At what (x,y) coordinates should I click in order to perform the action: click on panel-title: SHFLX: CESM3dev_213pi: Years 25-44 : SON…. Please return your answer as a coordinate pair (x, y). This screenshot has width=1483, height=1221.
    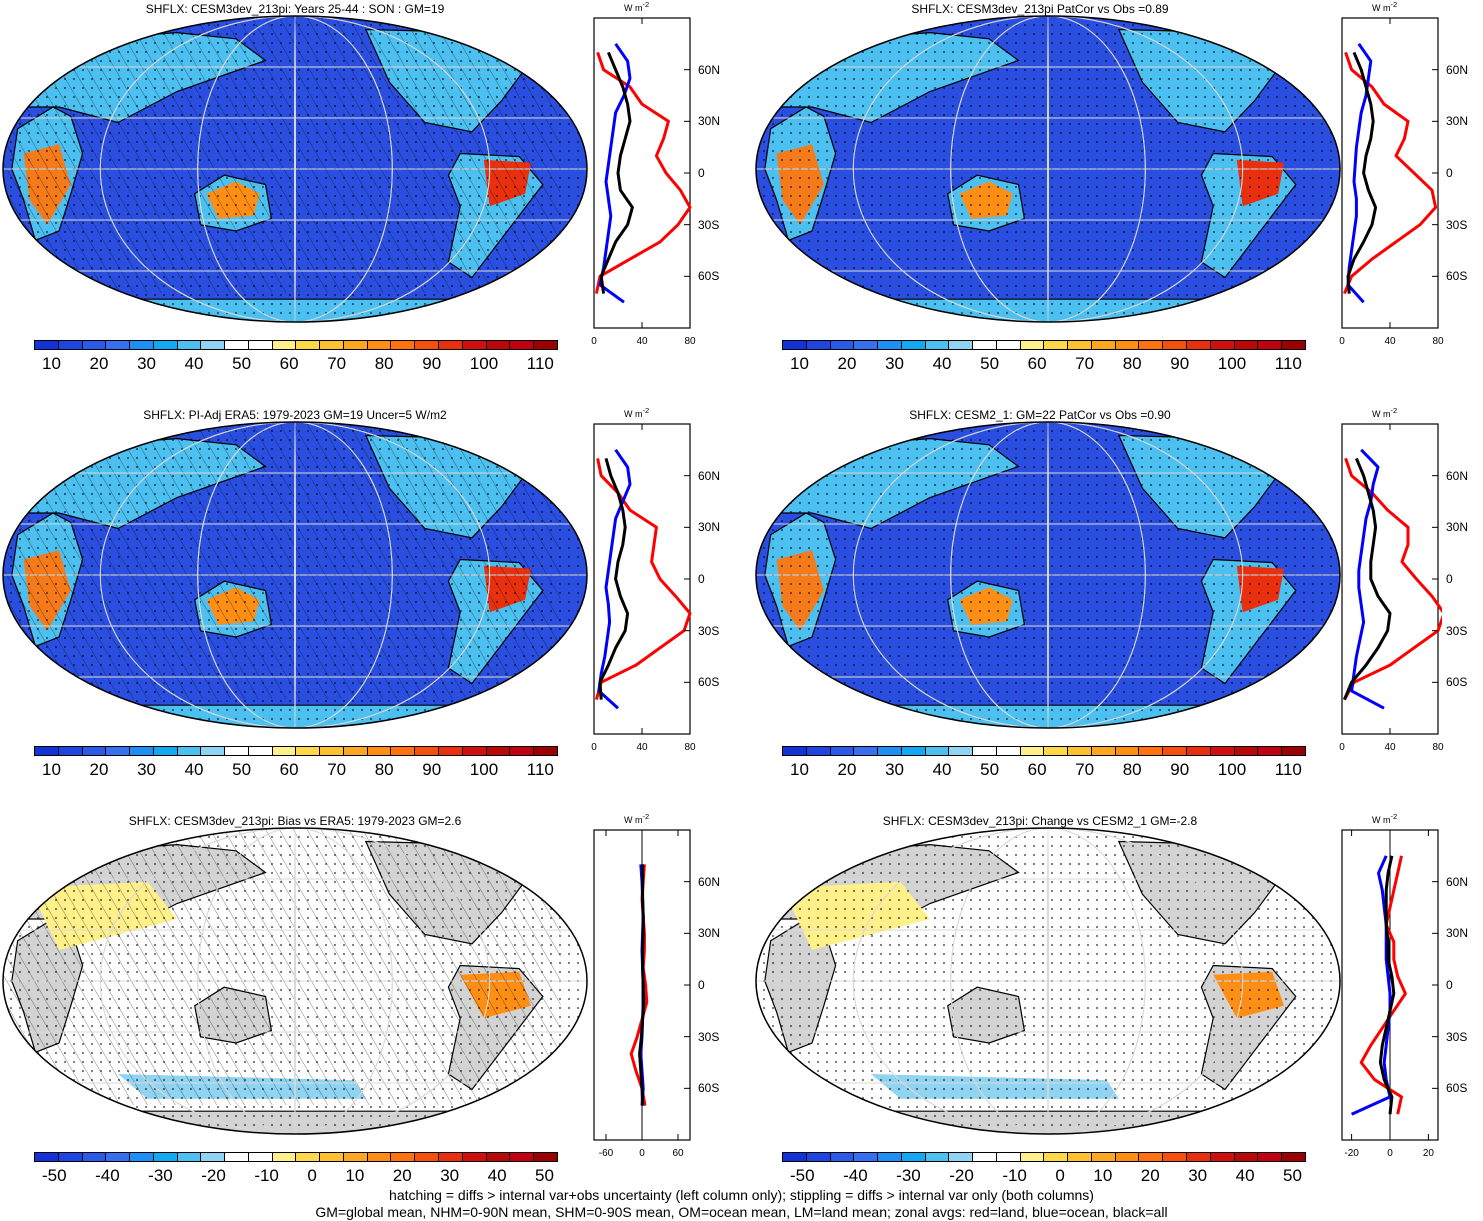
    Looking at the image, I should click on (295, 9).